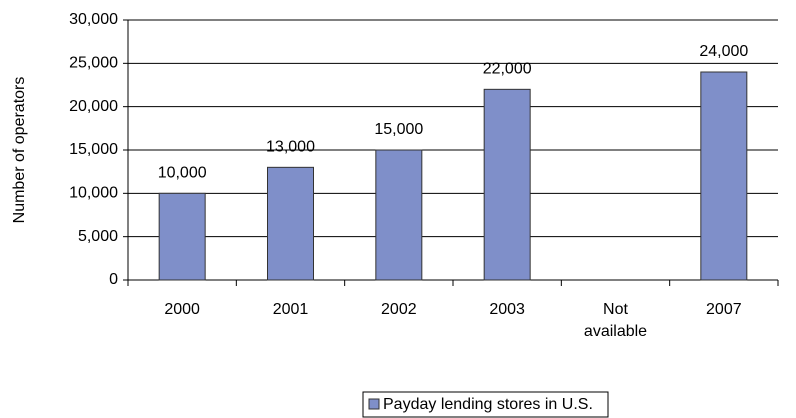 This screenshot has height=418, width=796. What do you see at coordinates (398, 129) in the screenshot?
I see `data-label: 15,000` at bounding box center [398, 129].